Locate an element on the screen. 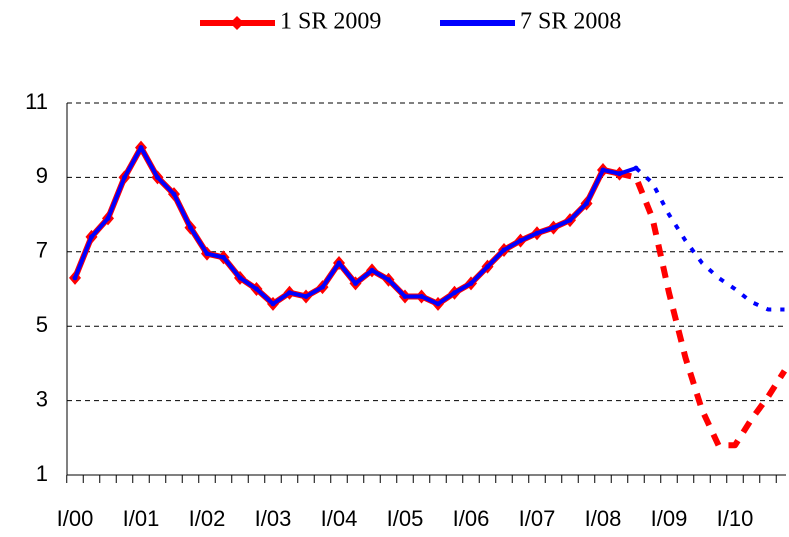 Image resolution: width=789 pixels, height=537 pixels. x-tick-label: I/04 is located at coordinates (339, 518).